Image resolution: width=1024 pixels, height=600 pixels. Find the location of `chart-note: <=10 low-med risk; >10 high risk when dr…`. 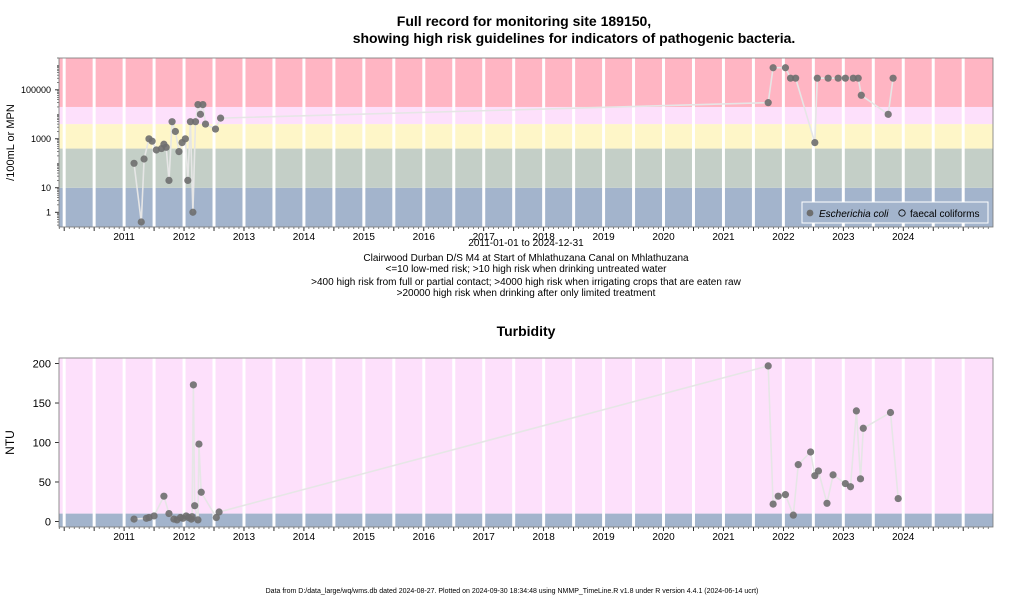

chart-note: <=10 low-med risk; >10 high risk when dr… is located at coordinates (527, 269).